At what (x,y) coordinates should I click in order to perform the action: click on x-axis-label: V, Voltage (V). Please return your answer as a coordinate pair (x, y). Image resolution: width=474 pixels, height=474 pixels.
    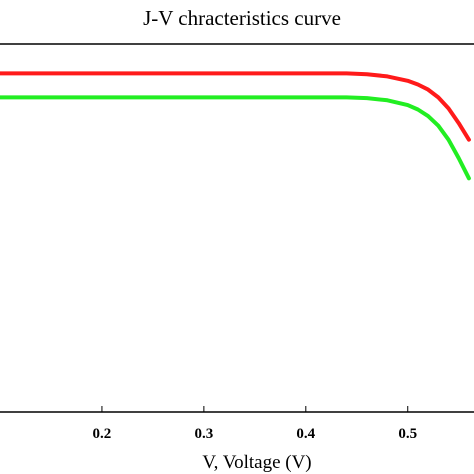
    Looking at the image, I should click on (256, 462).